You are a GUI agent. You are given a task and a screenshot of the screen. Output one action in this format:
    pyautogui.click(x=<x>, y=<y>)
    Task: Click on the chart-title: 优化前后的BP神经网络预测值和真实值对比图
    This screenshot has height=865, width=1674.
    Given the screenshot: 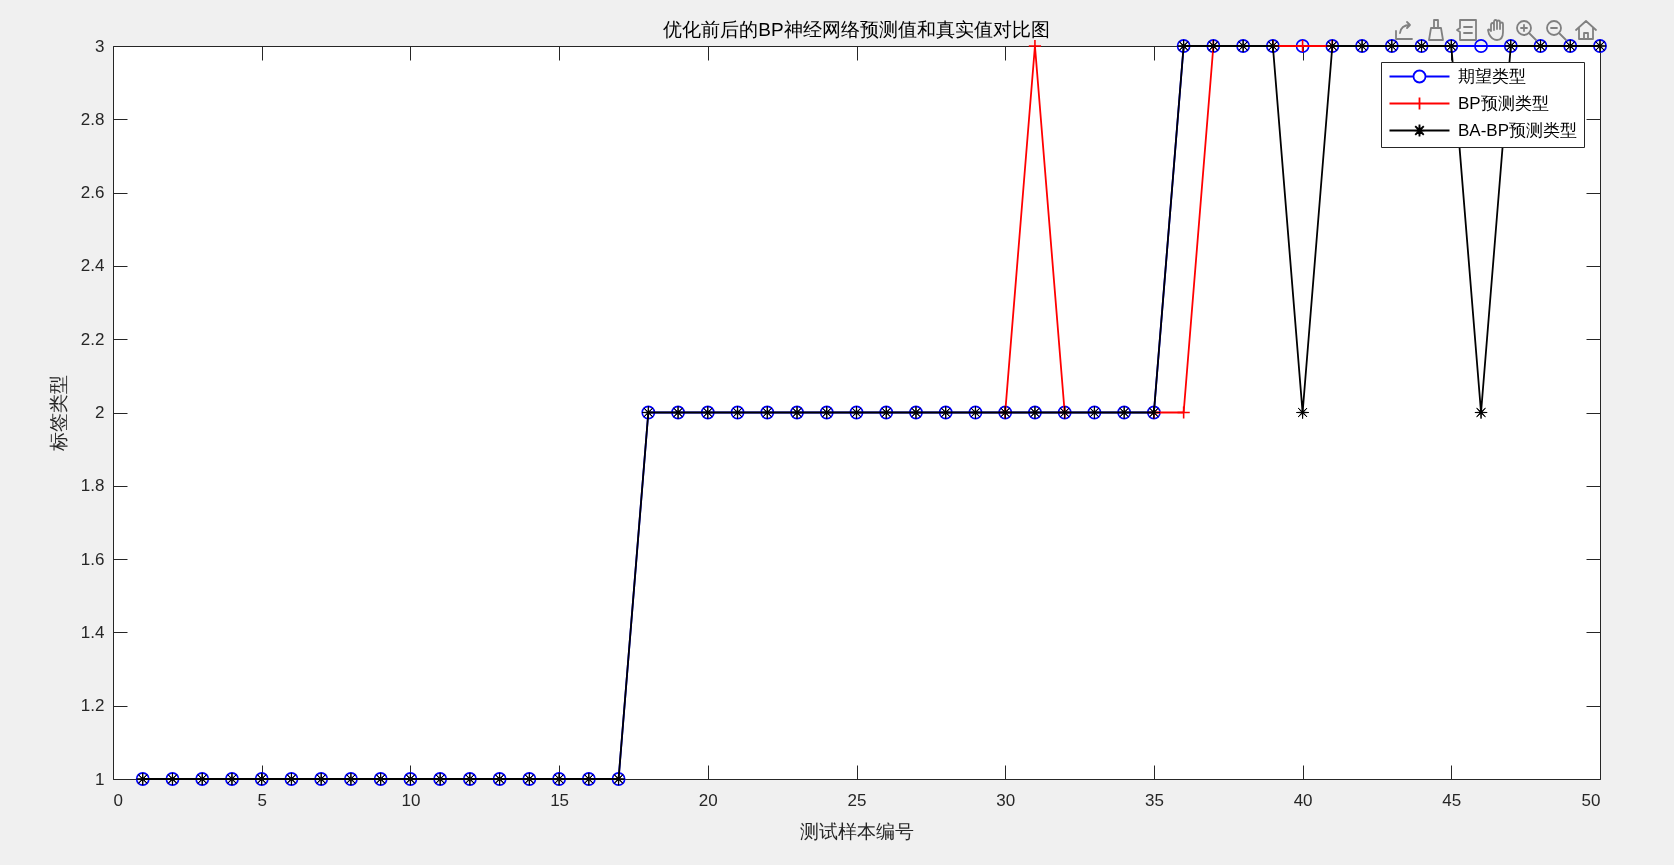 What is the action you would take?
    pyautogui.click(x=856, y=29)
    